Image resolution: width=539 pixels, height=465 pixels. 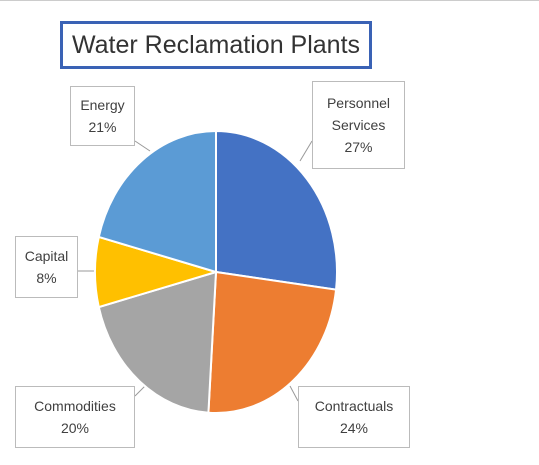 I want to click on category-label: Contractuals, so click(x=354, y=406).